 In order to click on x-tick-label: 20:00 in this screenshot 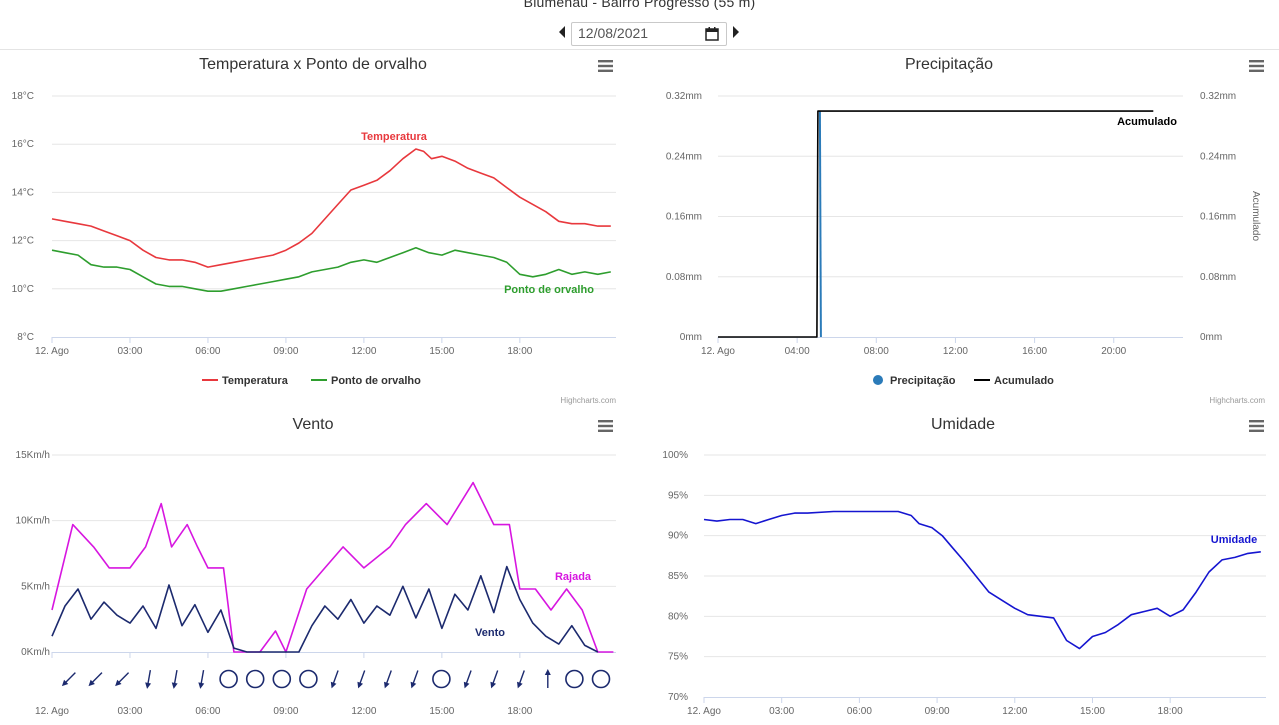, I will do `click(1113, 351)`.